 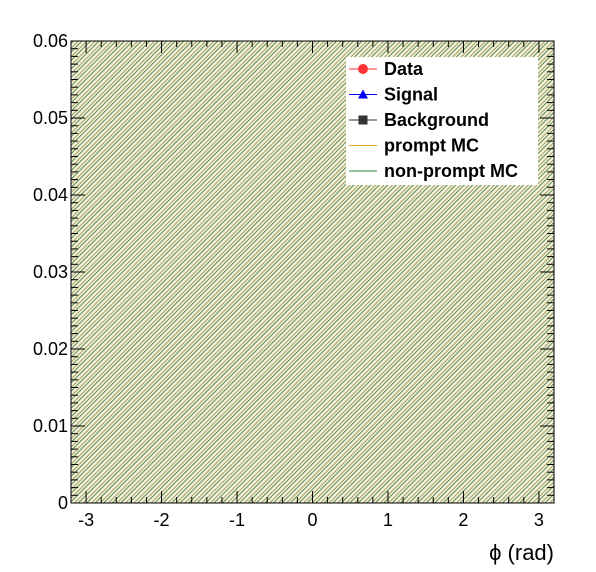 What do you see at coordinates (436, 120) in the screenshot?
I see `legend-label: Background` at bounding box center [436, 120].